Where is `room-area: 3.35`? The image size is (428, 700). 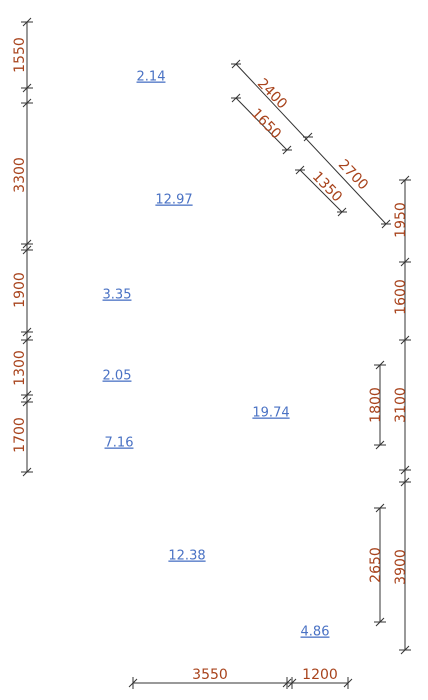
room-area: 3.35 is located at coordinates (117, 295).